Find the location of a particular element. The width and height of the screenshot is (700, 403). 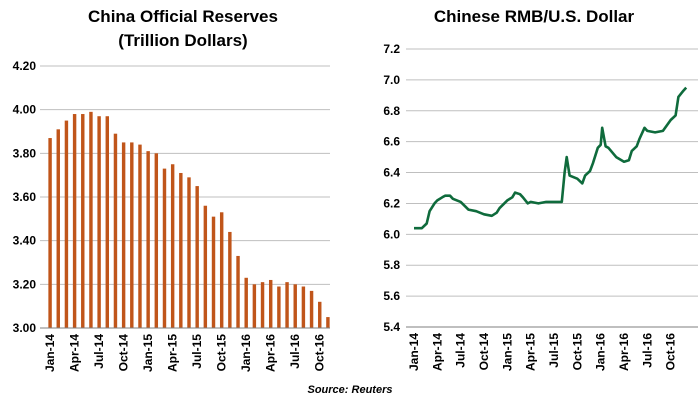

rmb-x-tick-label: Jul-16 is located at coordinates (647, 350).